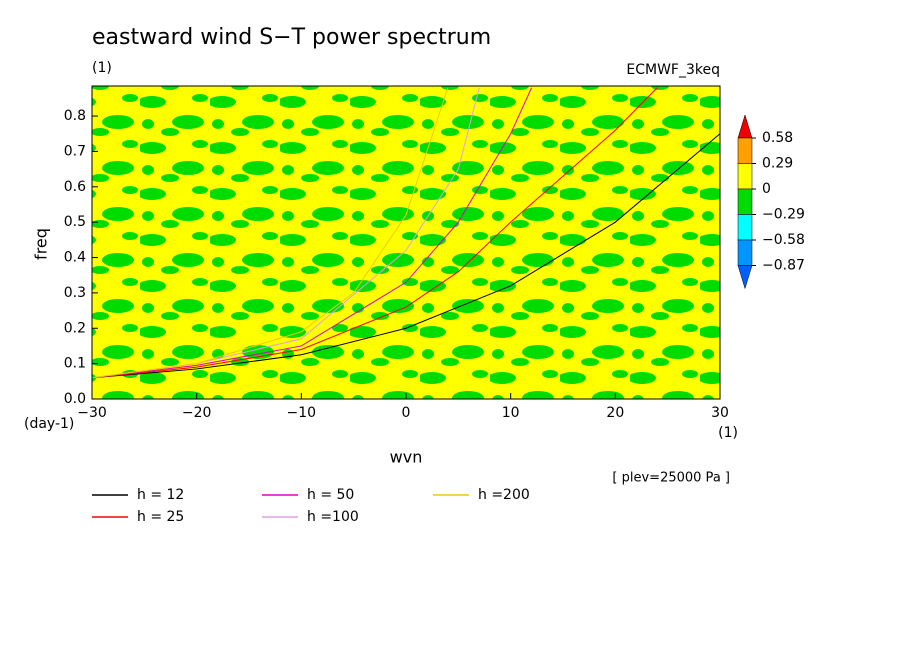 The height and width of the screenshot is (654, 904). Describe the element at coordinates (160, 517) in the screenshot. I see `legend-label: h = 25` at that location.